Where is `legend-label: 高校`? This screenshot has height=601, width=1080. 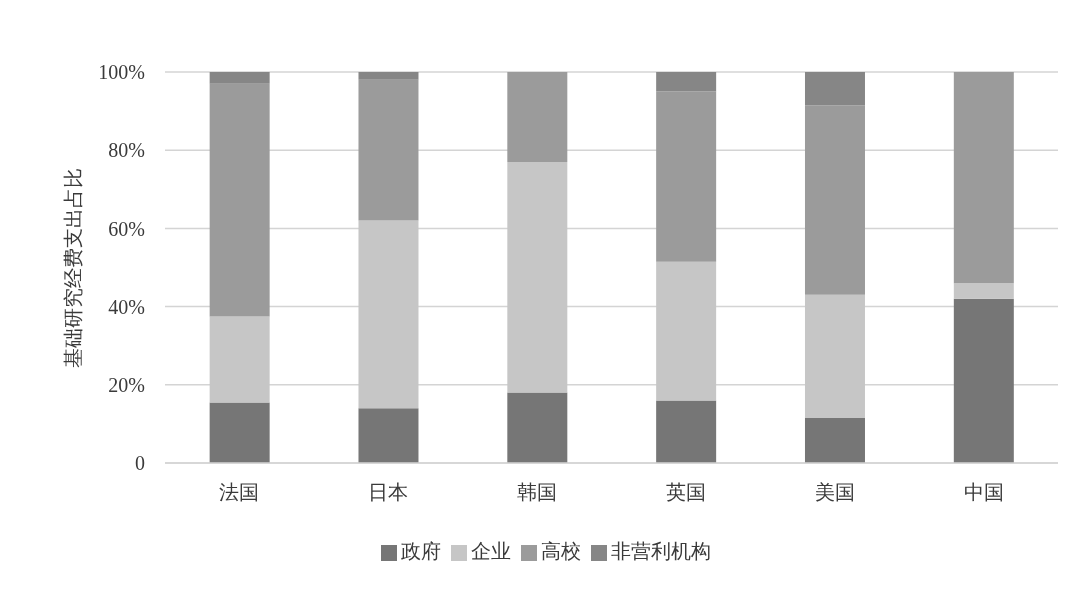
legend-label: 高校 is located at coordinates (560, 551).